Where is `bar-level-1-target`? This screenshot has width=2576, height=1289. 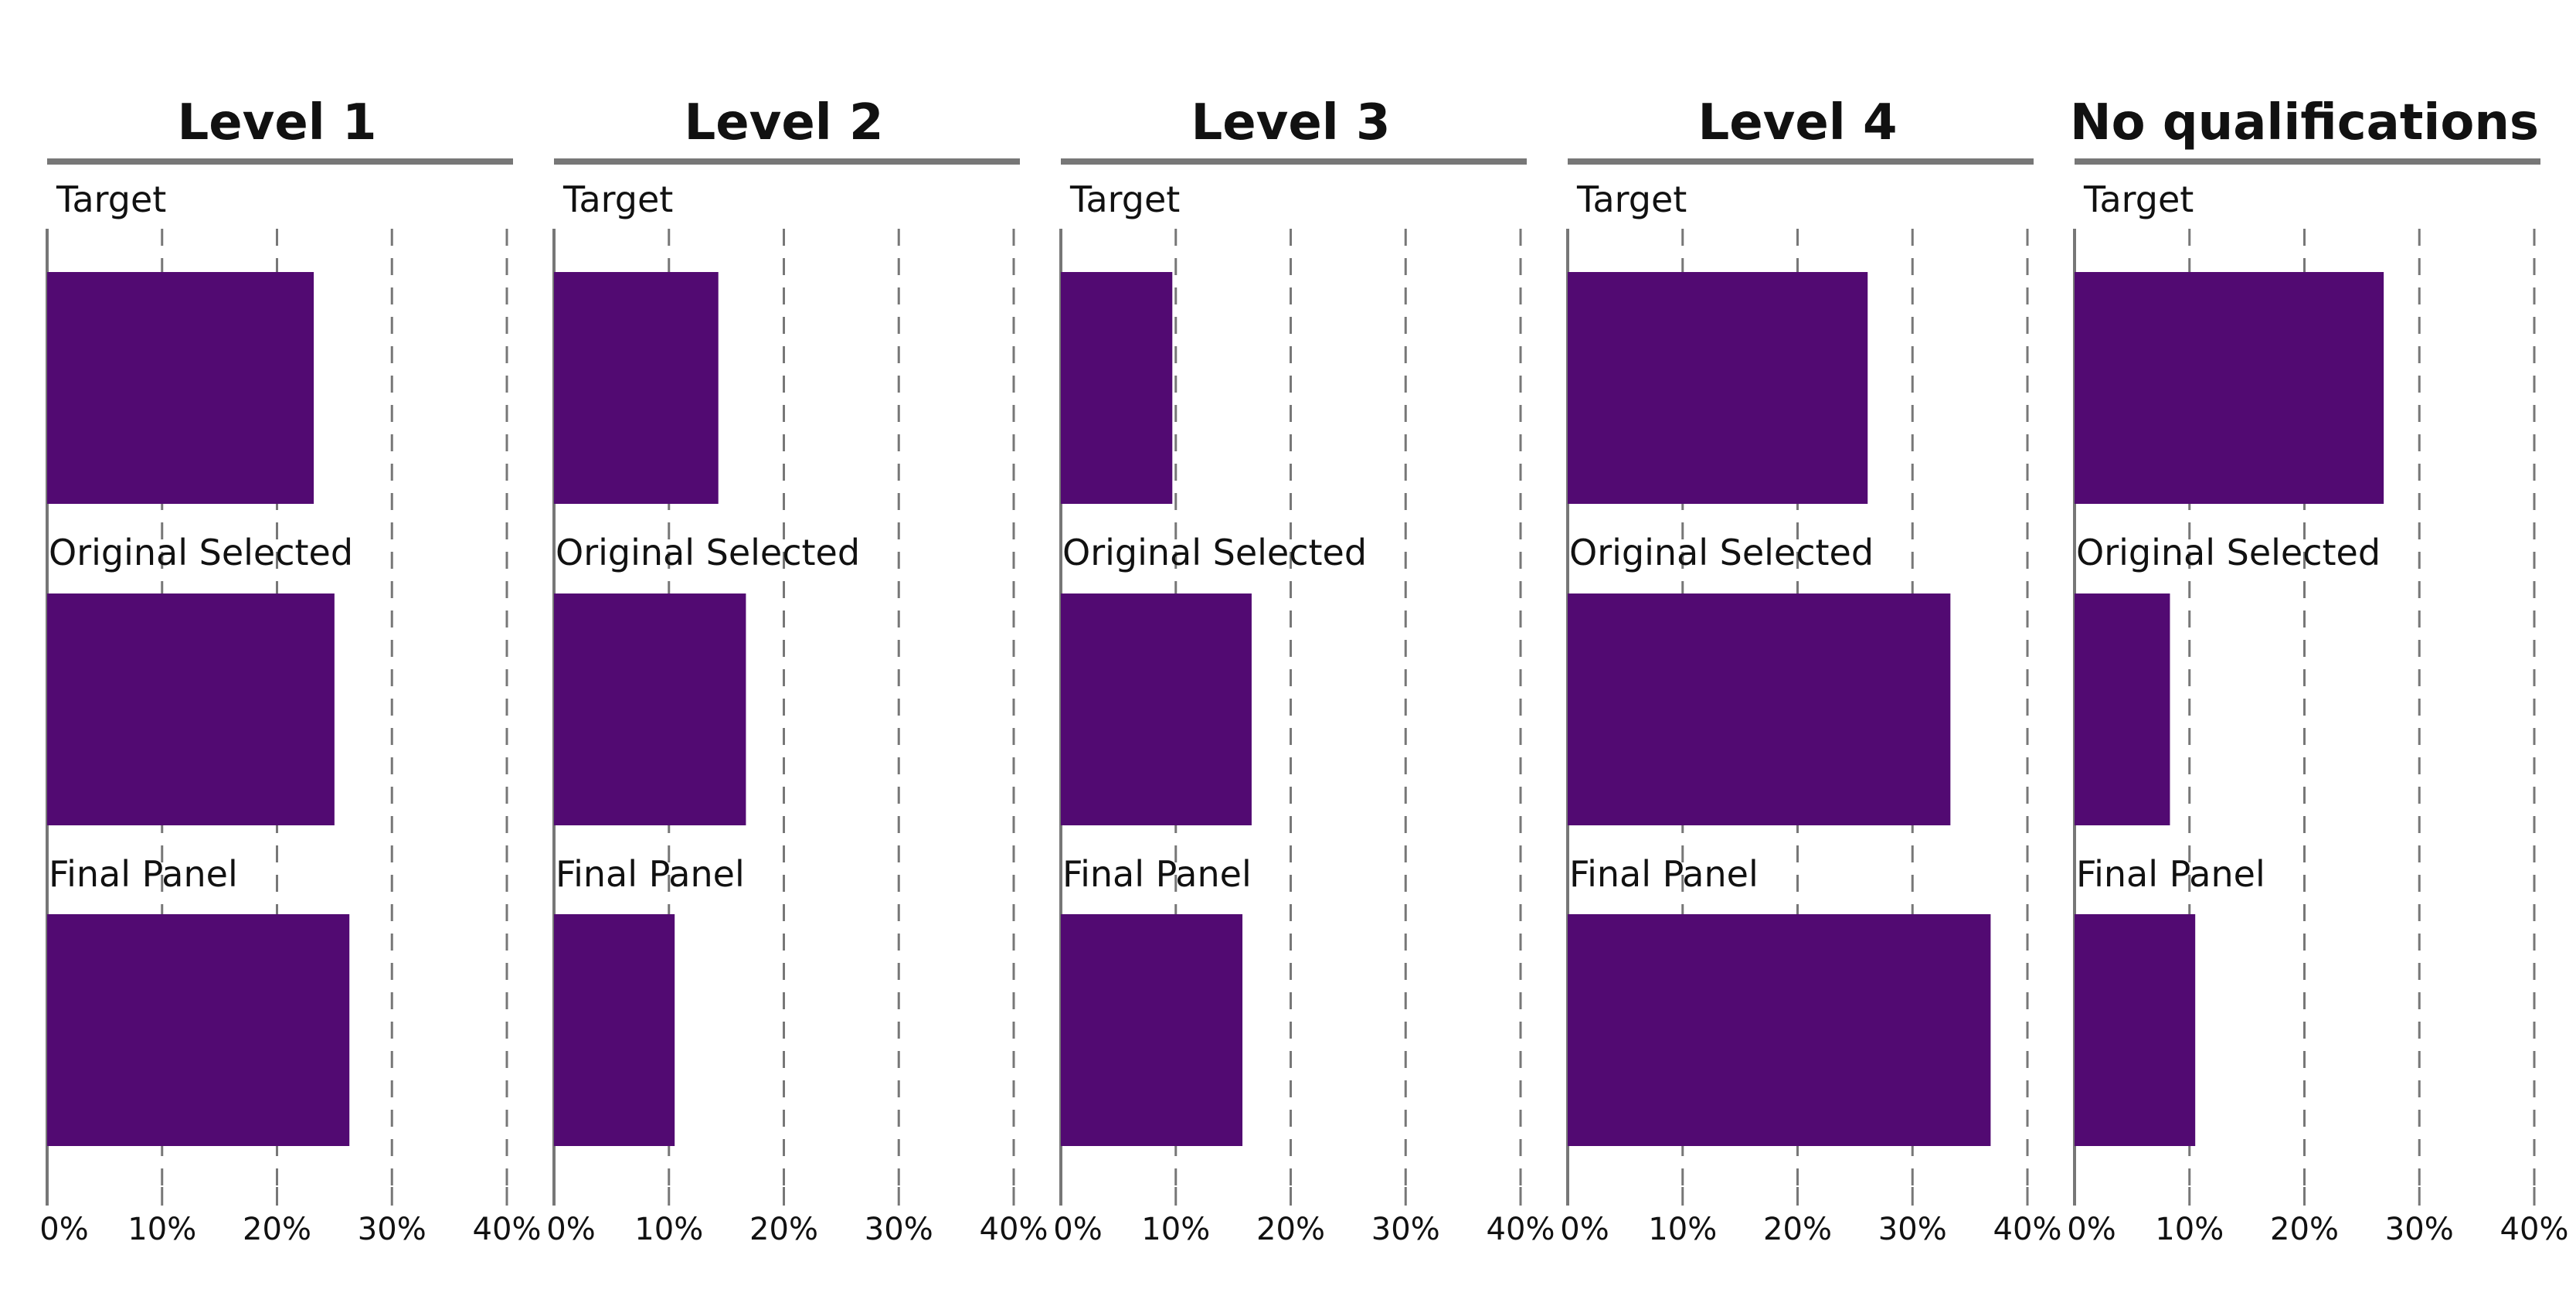 bar-level-1-target is located at coordinates (180, 388).